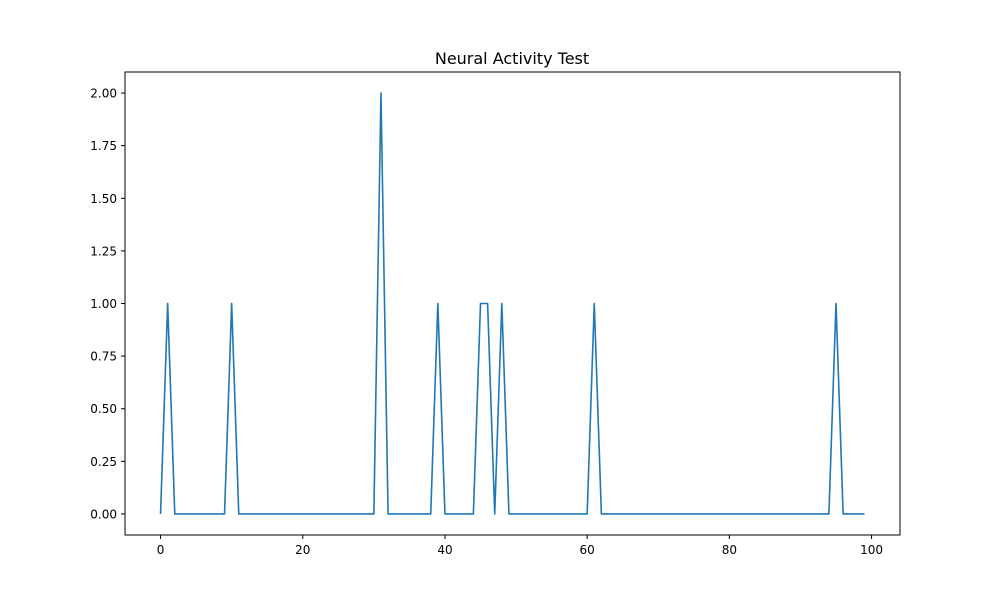 This screenshot has width=1000, height=600. Describe the element at coordinates (520, 546) in the screenshot. I see `x-axis-ticks: 0 20 40 60 80 100` at that location.